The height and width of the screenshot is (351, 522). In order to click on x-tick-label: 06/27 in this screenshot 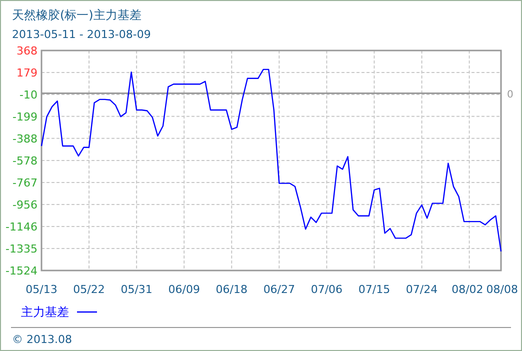, I will do `click(279, 289)`.